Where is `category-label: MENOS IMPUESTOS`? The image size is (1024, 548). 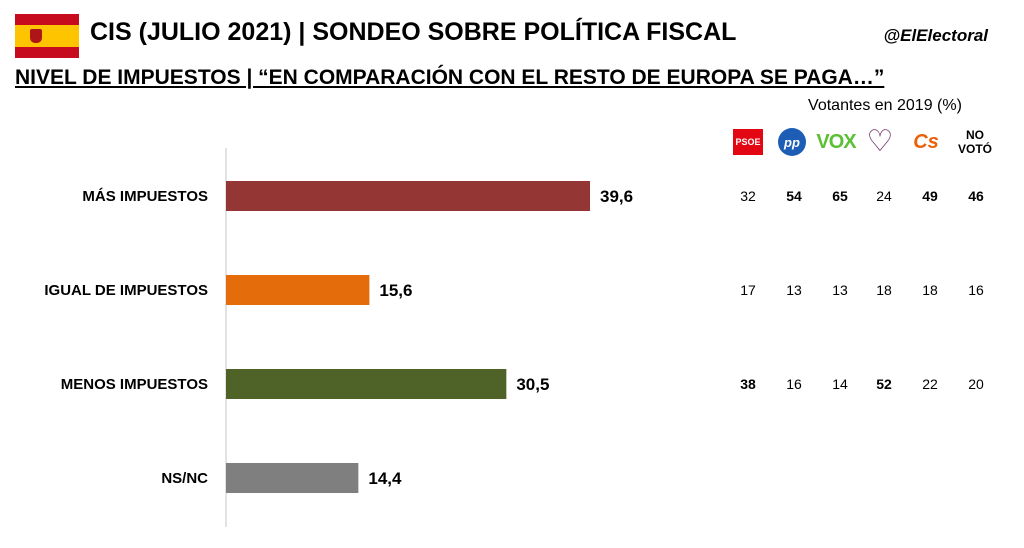 category-label: MENOS IMPUESTOS is located at coordinates (134, 384).